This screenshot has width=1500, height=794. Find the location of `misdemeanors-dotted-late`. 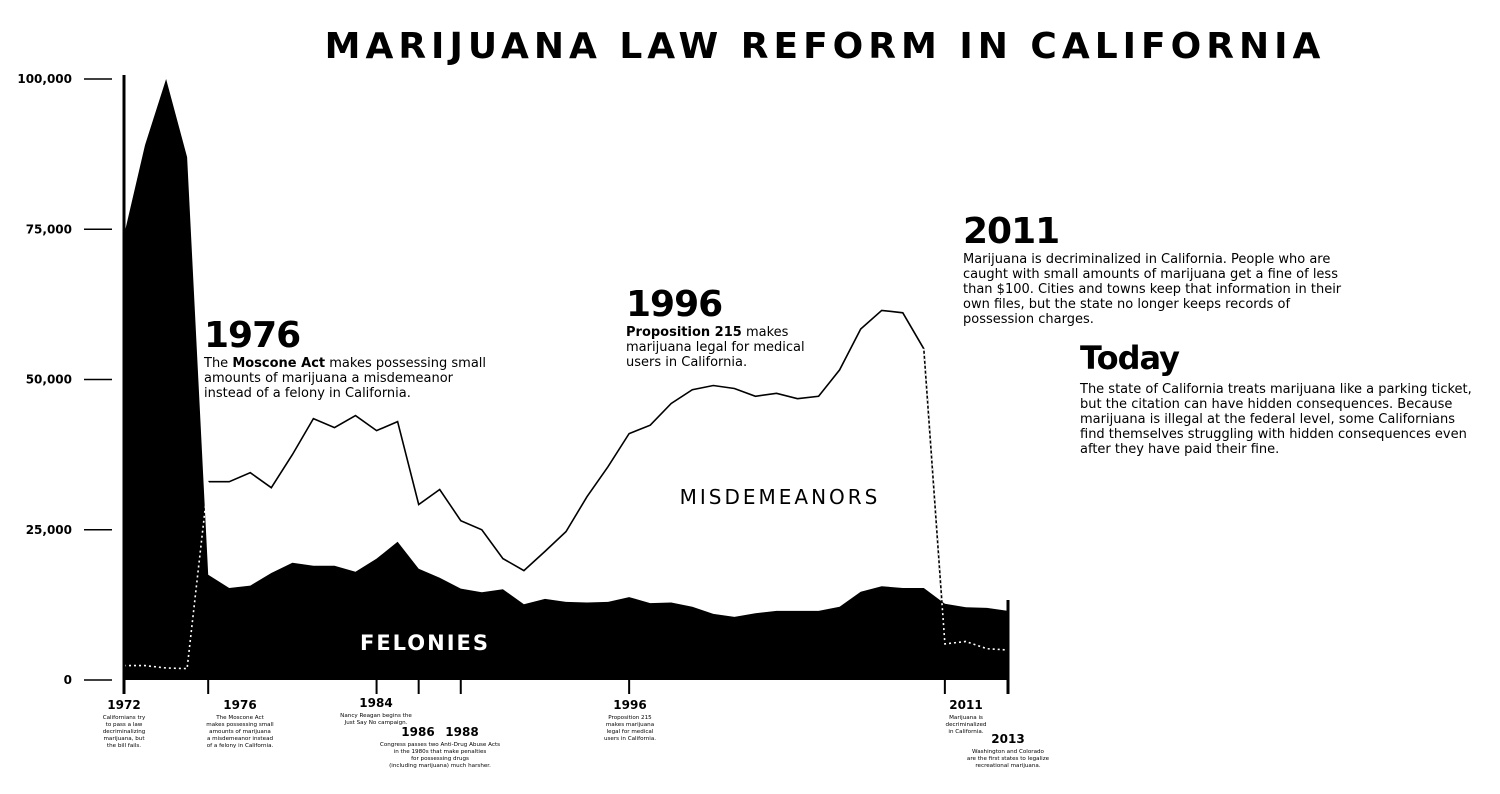

misdemeanors-dotted-late is located at coordinates (966, 499).